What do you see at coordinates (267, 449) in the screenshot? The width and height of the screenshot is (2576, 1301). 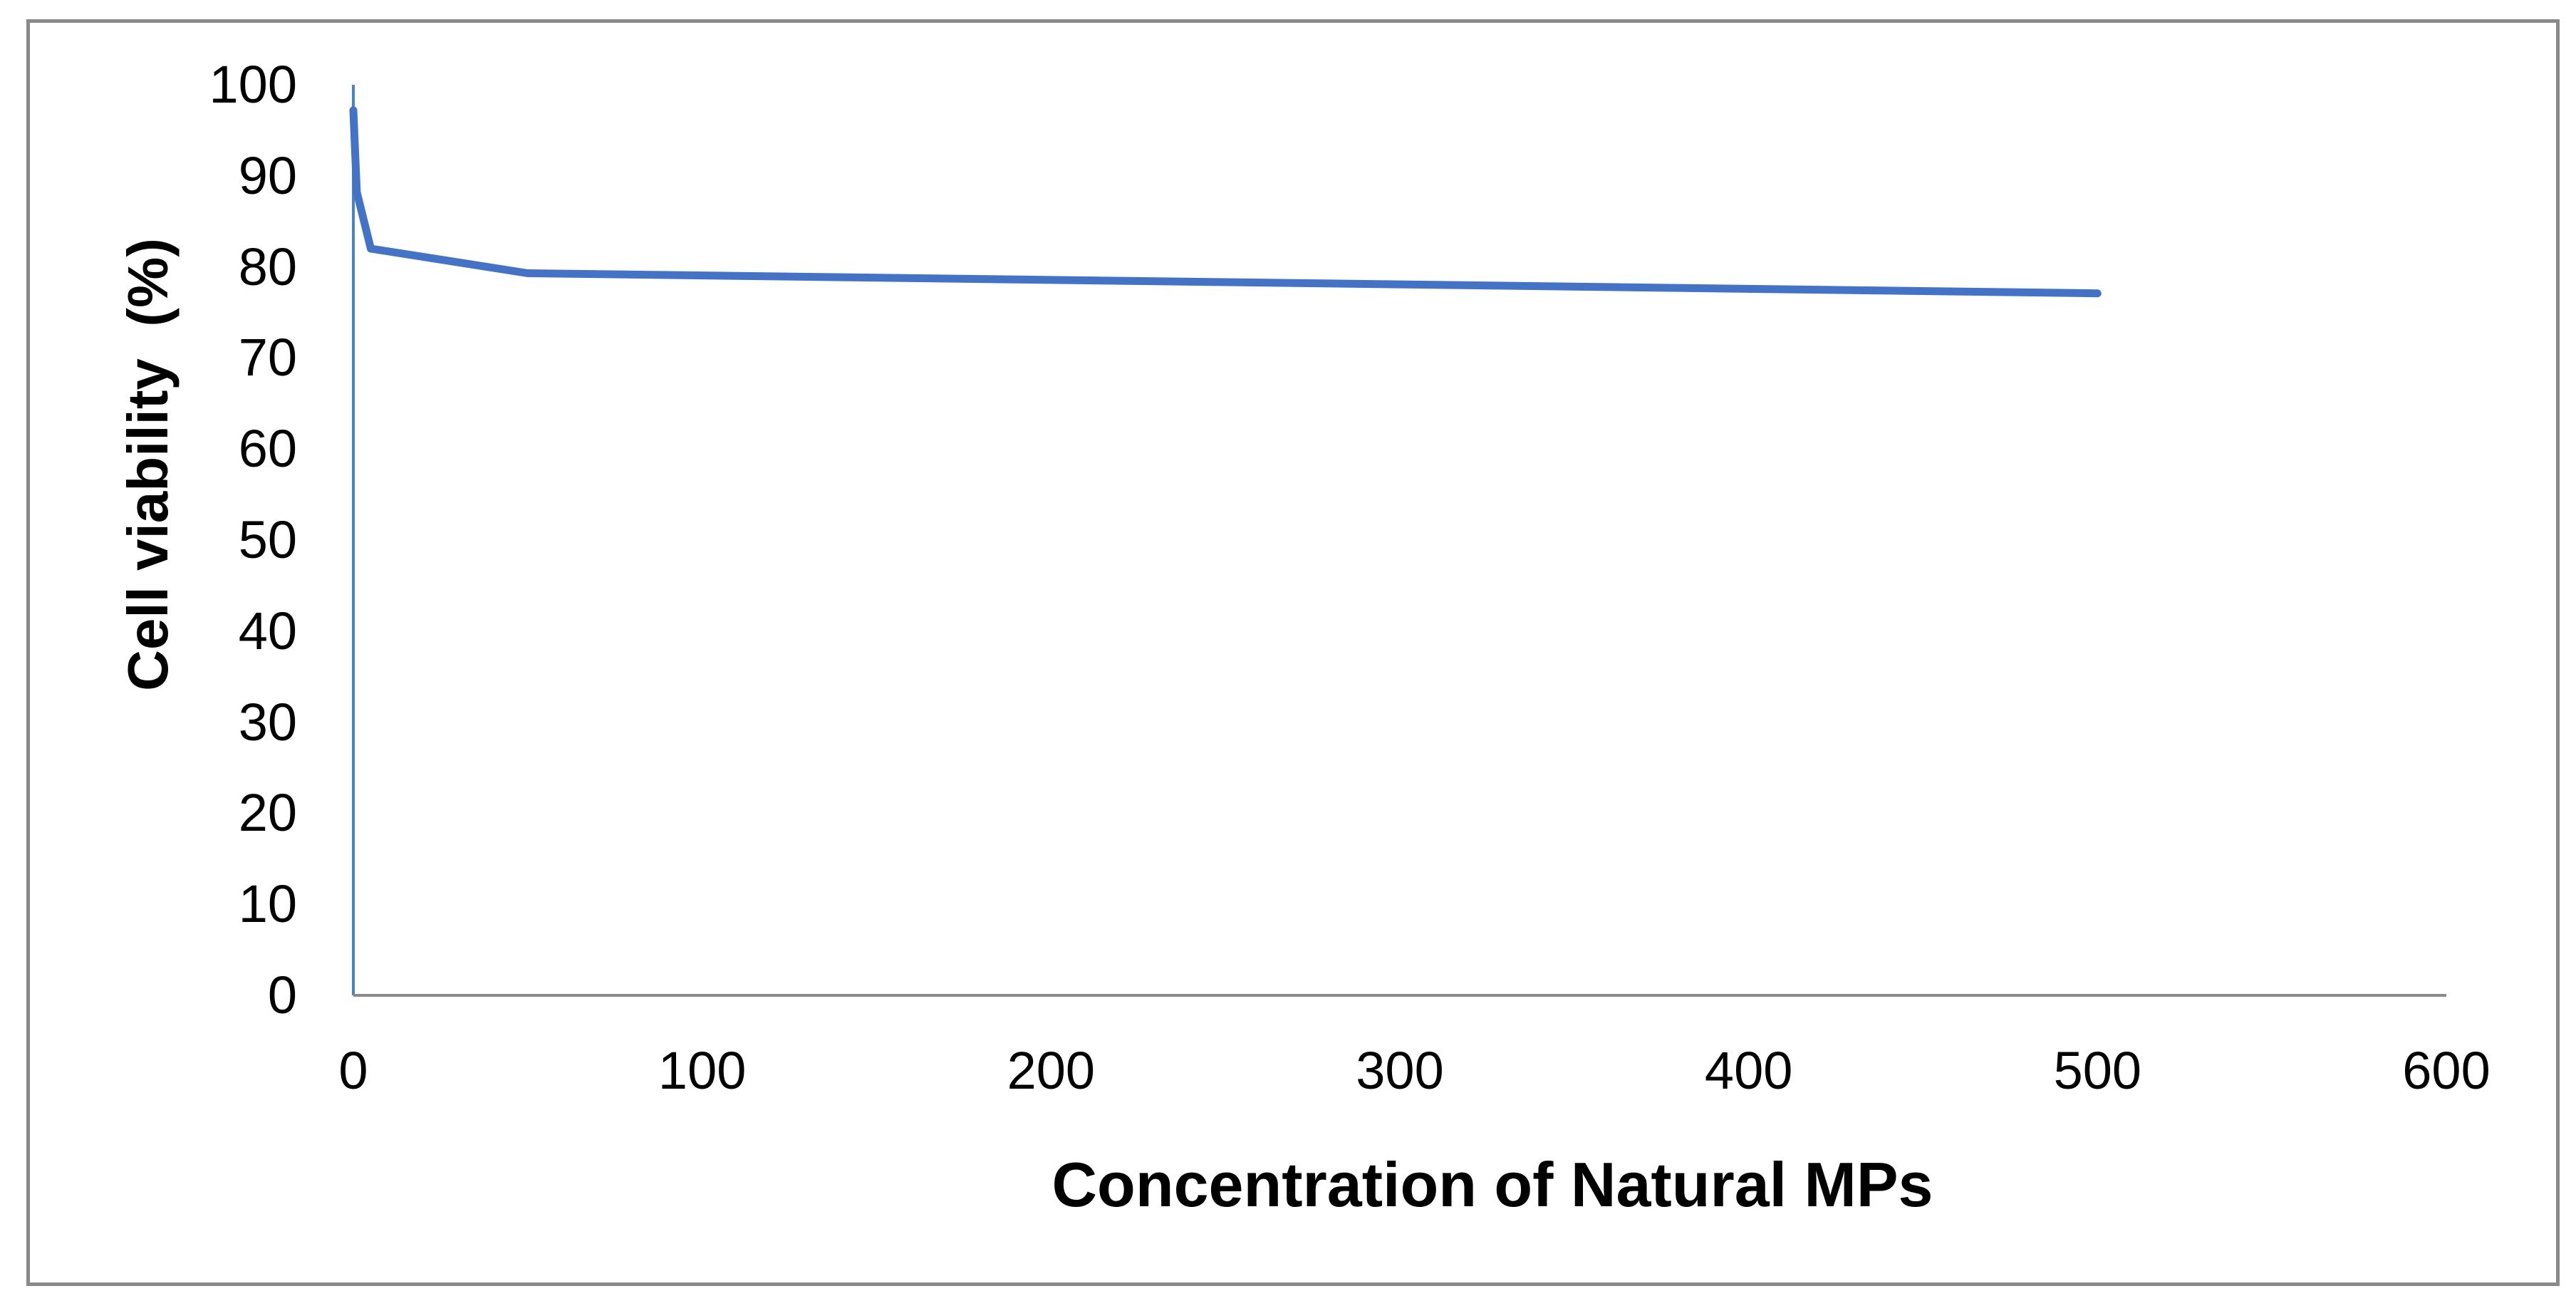 I see `y-tick-label: 60` at bounding box center [267, 449].